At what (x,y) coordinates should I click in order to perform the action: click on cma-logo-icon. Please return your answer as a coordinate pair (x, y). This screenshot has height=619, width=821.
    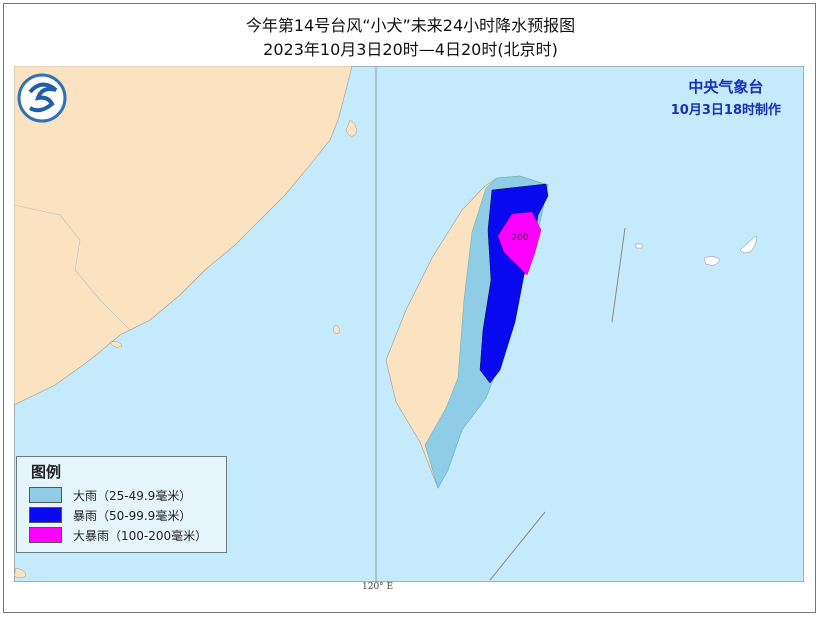
    Looking at the image, I should click on (42, 98).